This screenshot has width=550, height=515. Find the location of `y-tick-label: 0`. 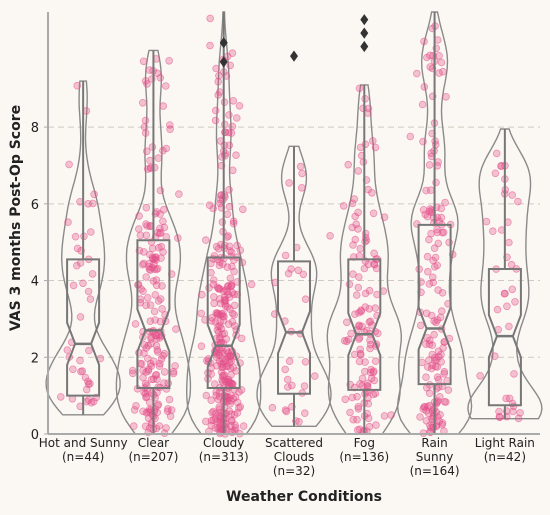

y-tick-label: 0 is located at coordinates (35, 435).